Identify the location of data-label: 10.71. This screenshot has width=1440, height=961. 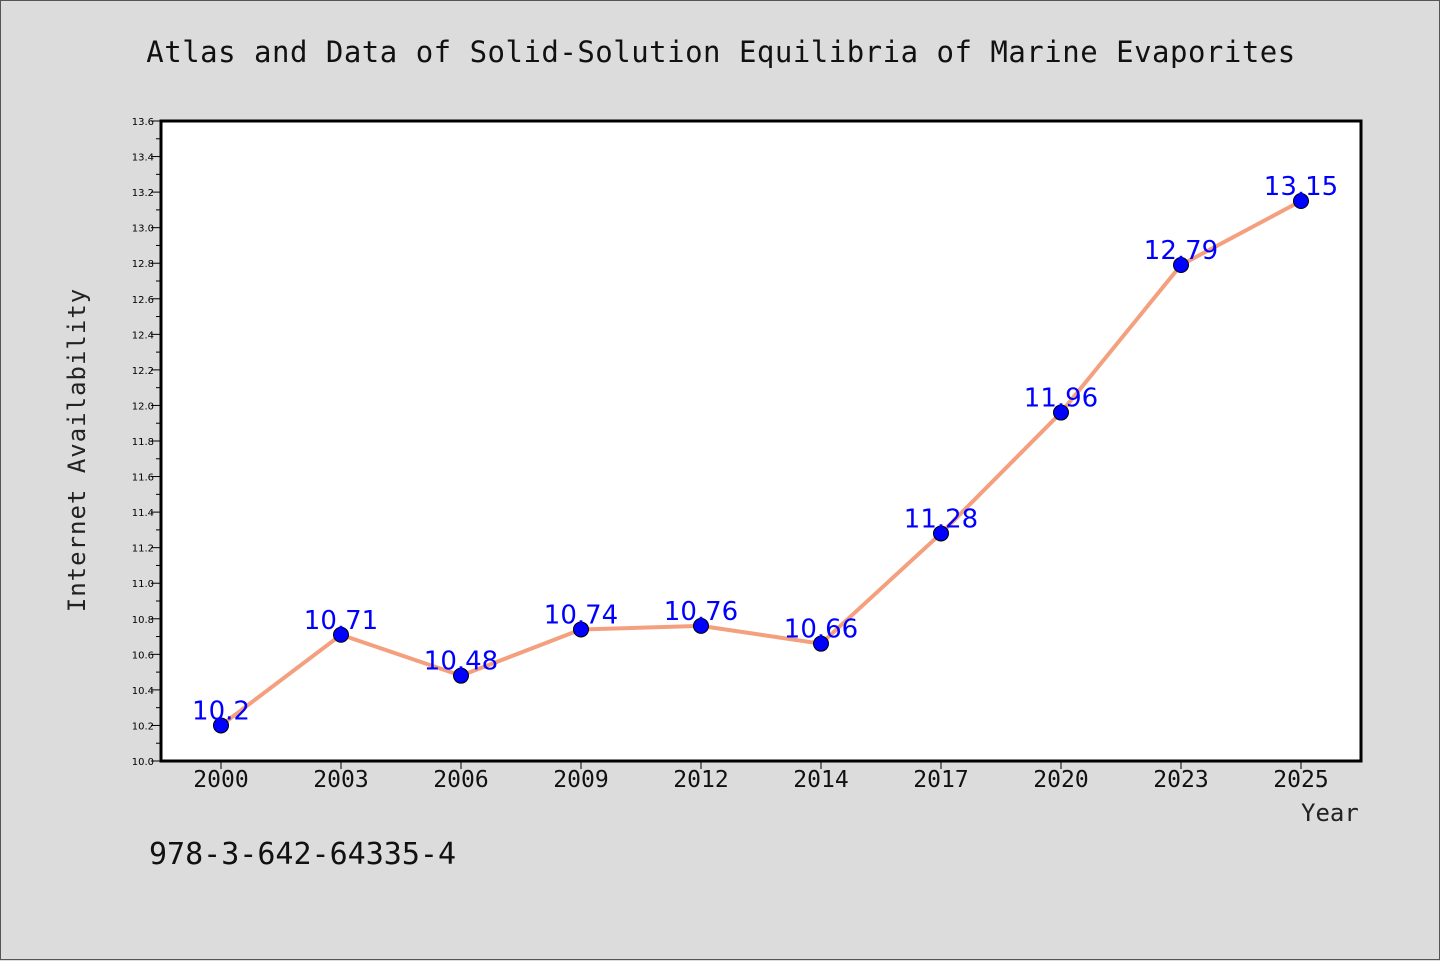
(341, 621).